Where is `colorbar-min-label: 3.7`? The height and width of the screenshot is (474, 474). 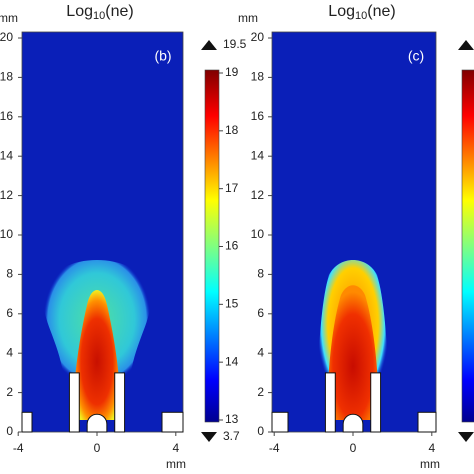
colorbar-min-label: 3.7 is located at coordinates (231, 436).